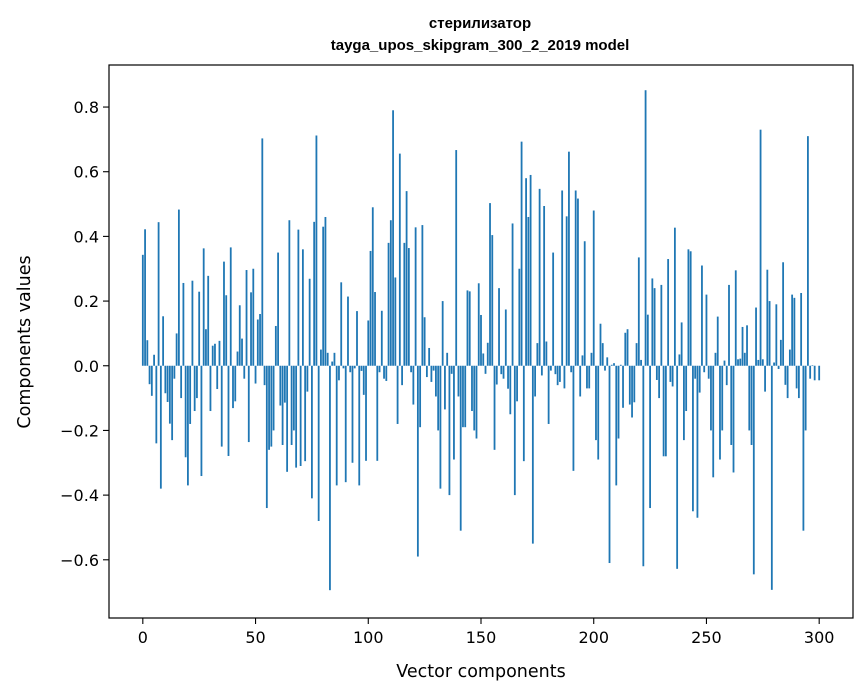 The image size is (867, 696). Describe the element at coordinates (368, 637) in the screenshot. I see `x-tick-label: 100` at that location.